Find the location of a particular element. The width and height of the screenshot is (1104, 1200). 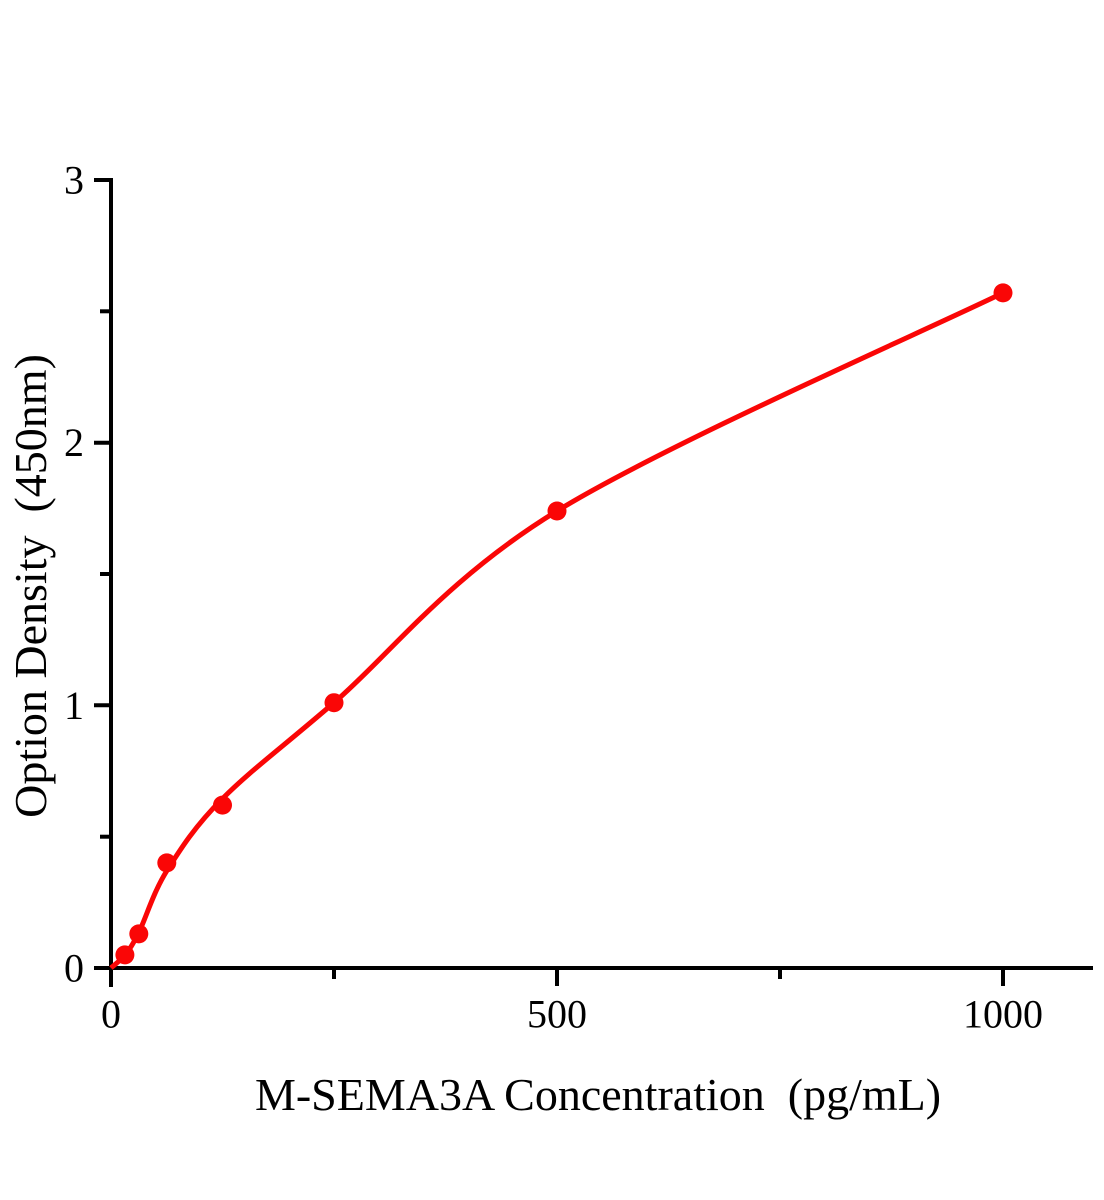

x-tick-label: 1000 is located at coordinates (1003, 1014).